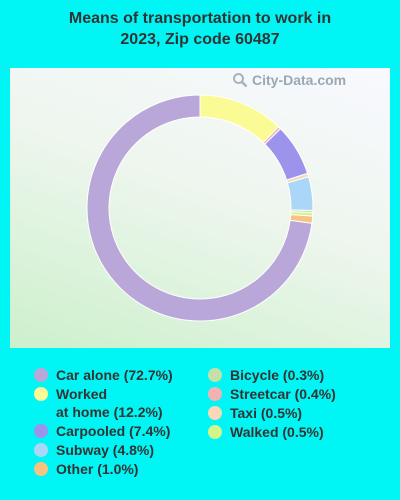 The height and width of the screenshot is (500, 400). Describe the element at coordinates (97, 469) in the screenshot. I see `legend-label: Other (1.0%)` at that location.